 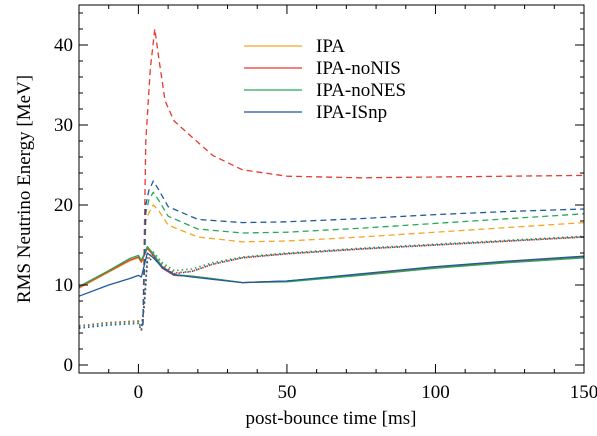 I want to click on y-tick-label: 30, so click(x=63, y=125).